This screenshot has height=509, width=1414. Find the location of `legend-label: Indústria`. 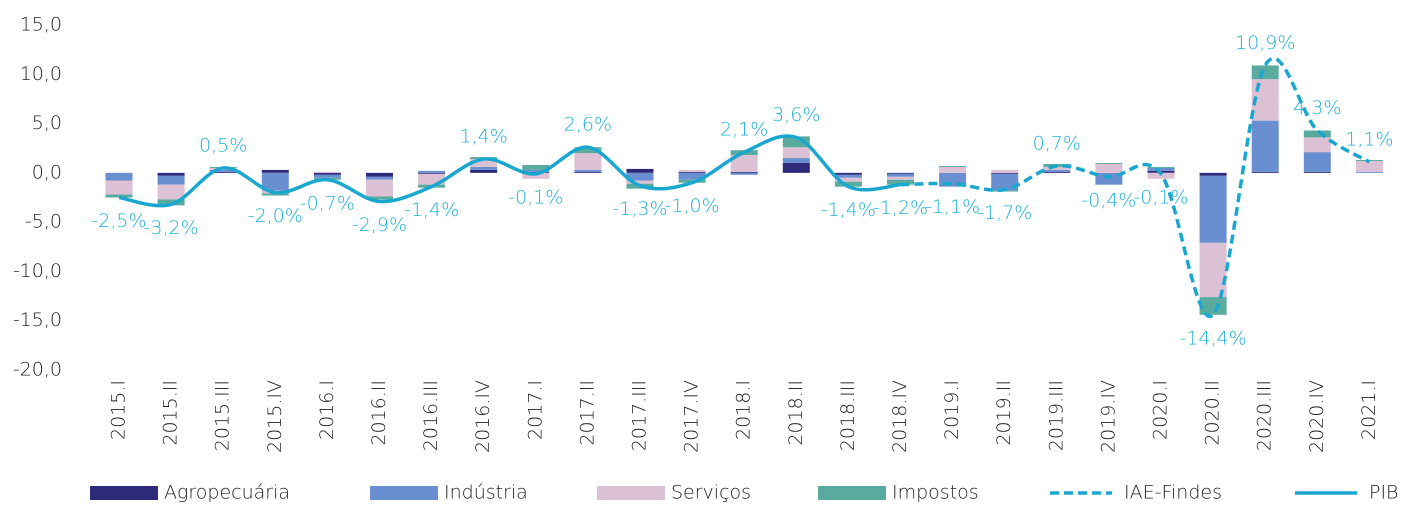

legend-label: Indústria is located at coordinates (486, 493).